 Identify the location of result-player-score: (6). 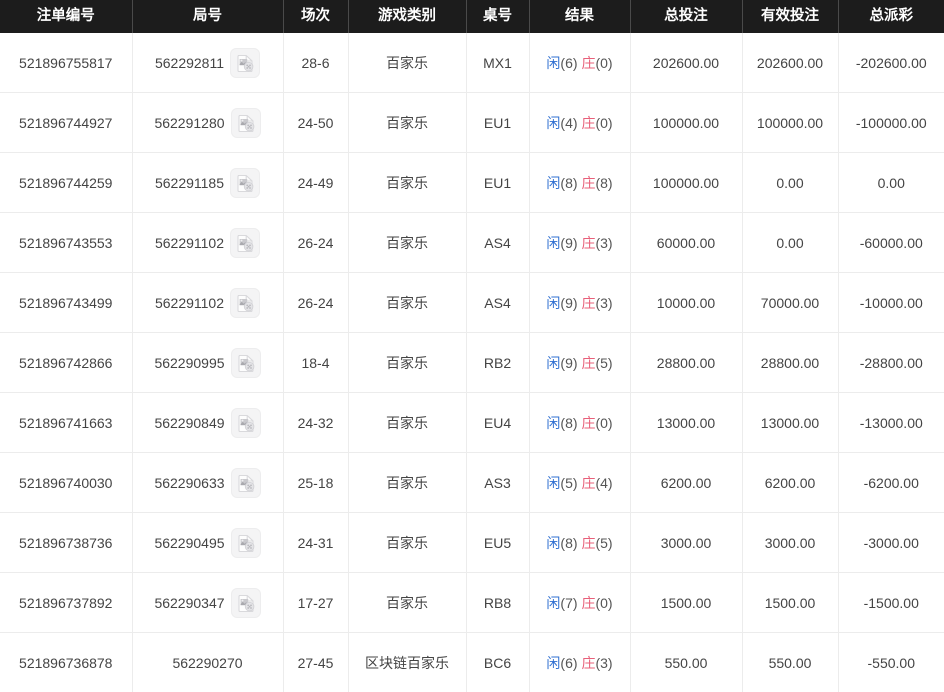
(568, 63).